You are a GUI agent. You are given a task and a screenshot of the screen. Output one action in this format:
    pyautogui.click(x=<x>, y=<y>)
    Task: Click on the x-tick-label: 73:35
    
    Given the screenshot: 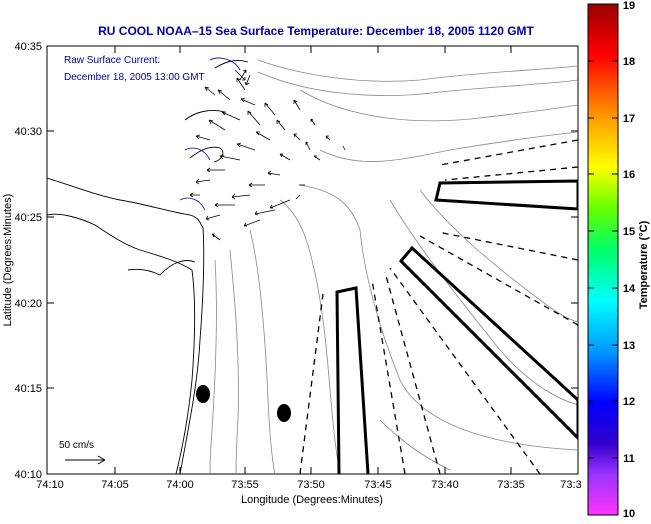 What is the action you would take?
    pyautogui.click(x=511, y=485)
    